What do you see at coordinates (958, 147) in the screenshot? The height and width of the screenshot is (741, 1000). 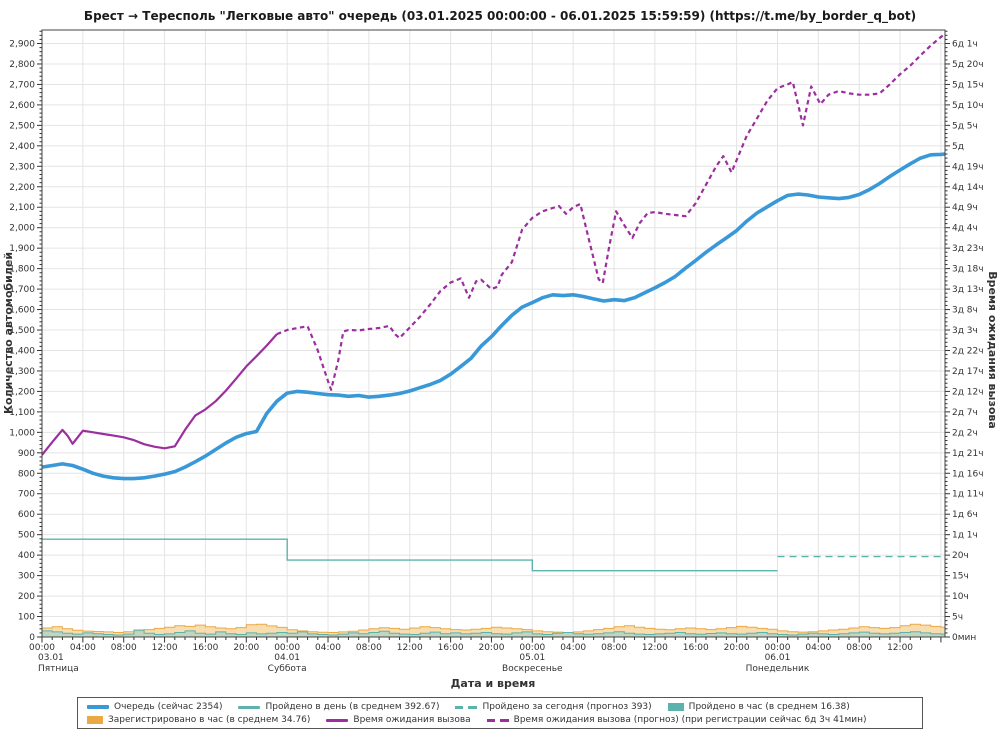 I see `svg-text: 5д` at bounding box center [958, 147].